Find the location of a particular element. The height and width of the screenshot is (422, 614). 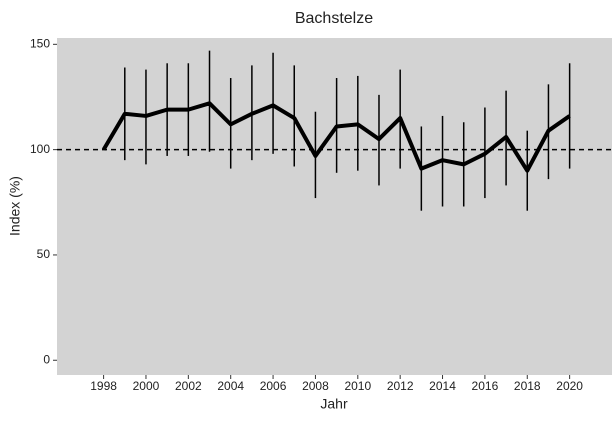

chart-title: Bachstelze is located at coordinates (334, 18).